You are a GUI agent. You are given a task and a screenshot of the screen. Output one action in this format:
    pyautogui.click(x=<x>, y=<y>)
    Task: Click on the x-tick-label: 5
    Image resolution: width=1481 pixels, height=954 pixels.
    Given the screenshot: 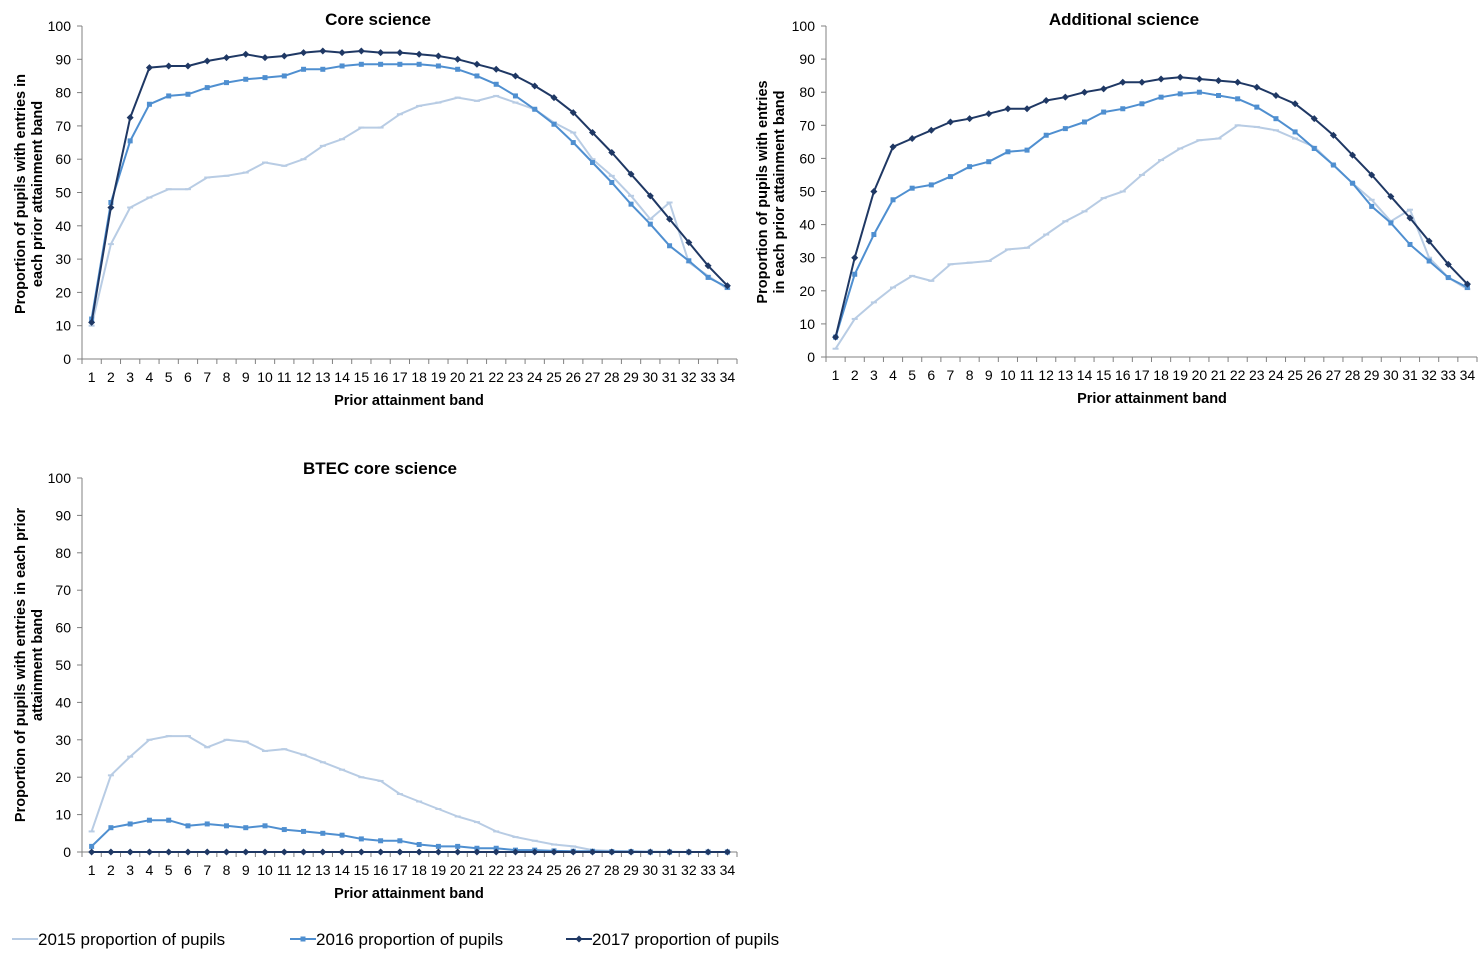 What is the action you would take?
    pyautogui.click(x=912, y=375)
    